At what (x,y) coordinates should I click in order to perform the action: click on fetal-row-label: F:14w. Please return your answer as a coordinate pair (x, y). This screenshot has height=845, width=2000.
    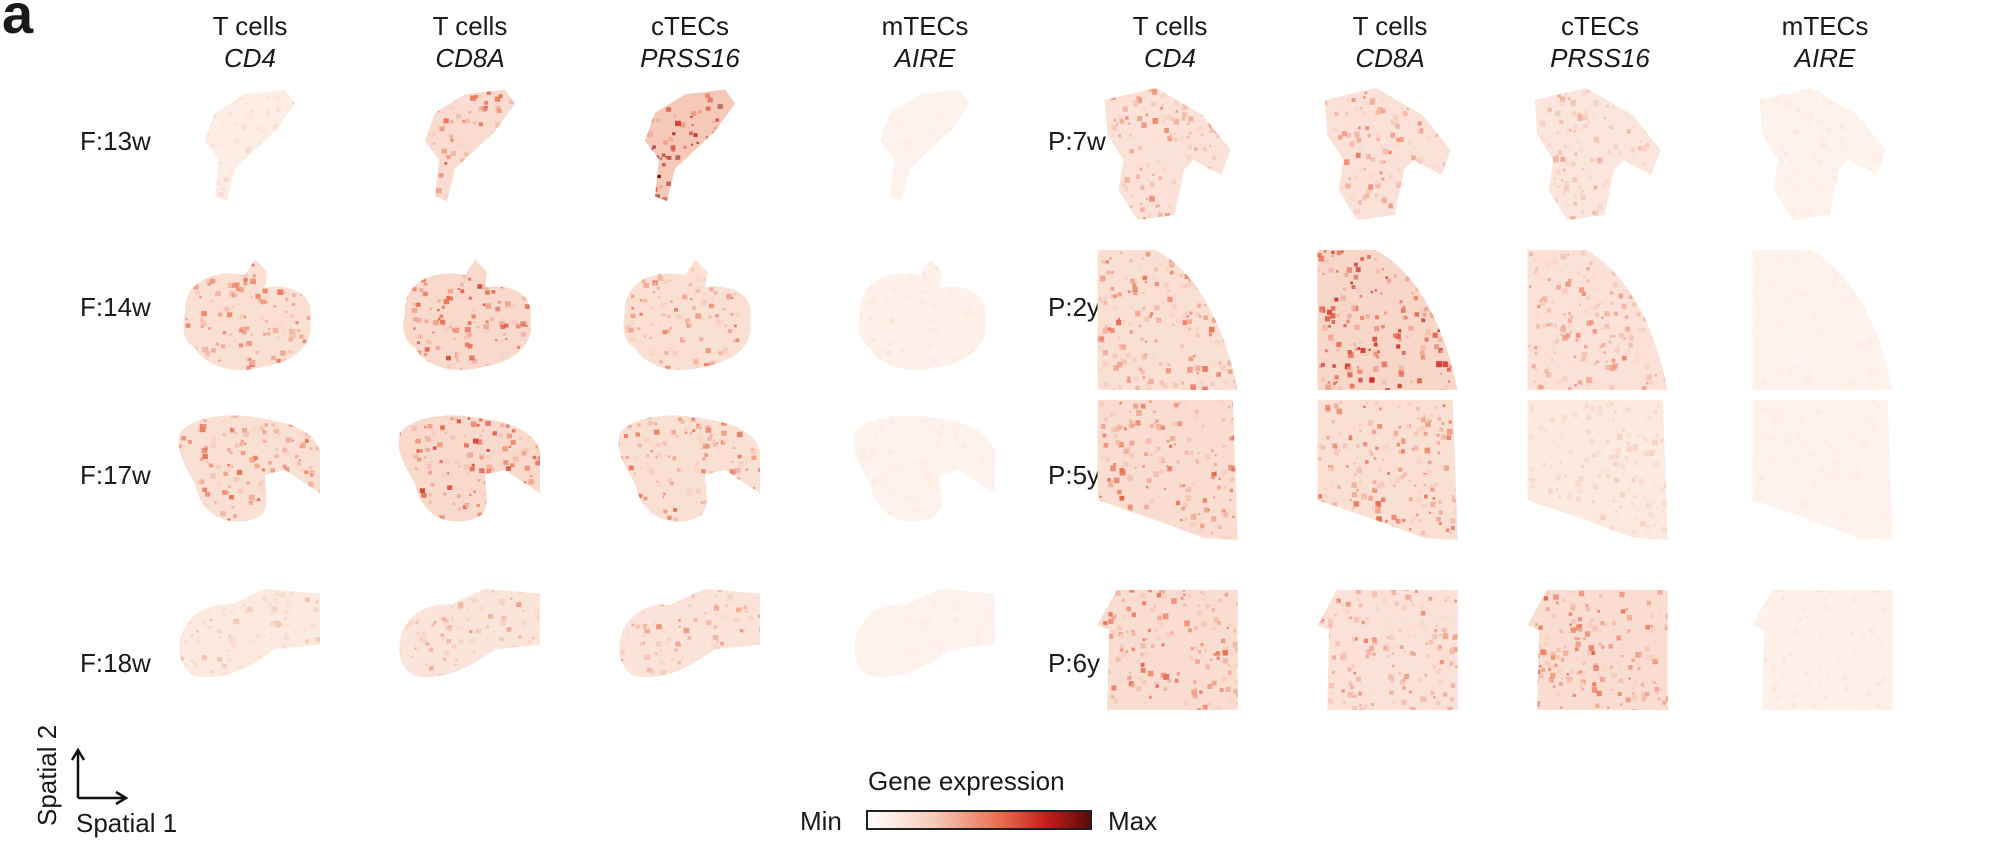
    Looking at the image, I should click on (115, 307).